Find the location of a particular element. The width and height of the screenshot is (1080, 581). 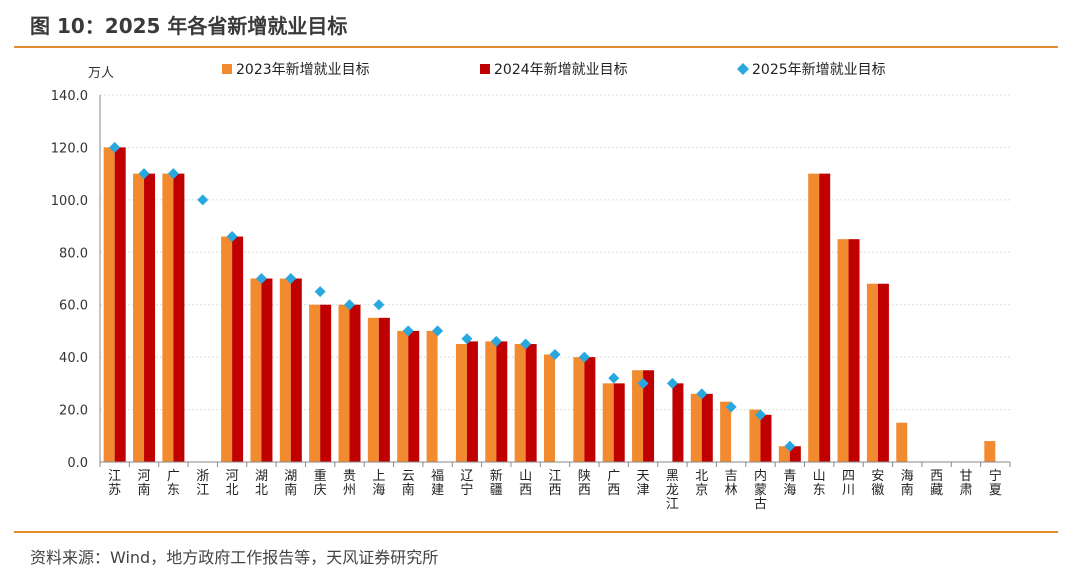

x-category-label: 广西 is located at coordinates (613, 483).